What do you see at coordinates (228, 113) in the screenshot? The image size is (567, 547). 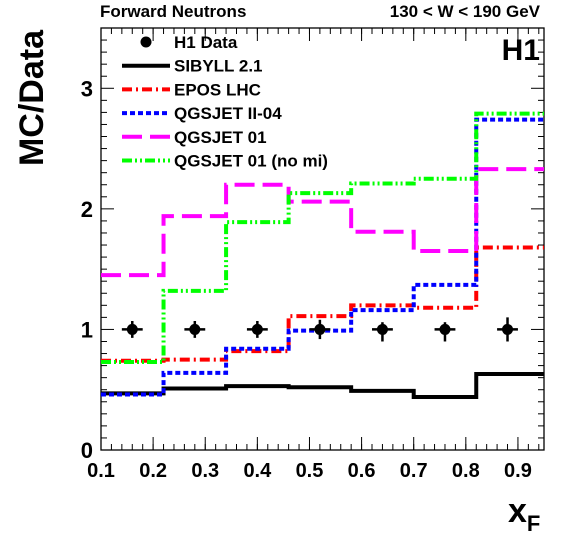 I see `legend-label: QGSJET II-04` at bounding box center [228, 113].